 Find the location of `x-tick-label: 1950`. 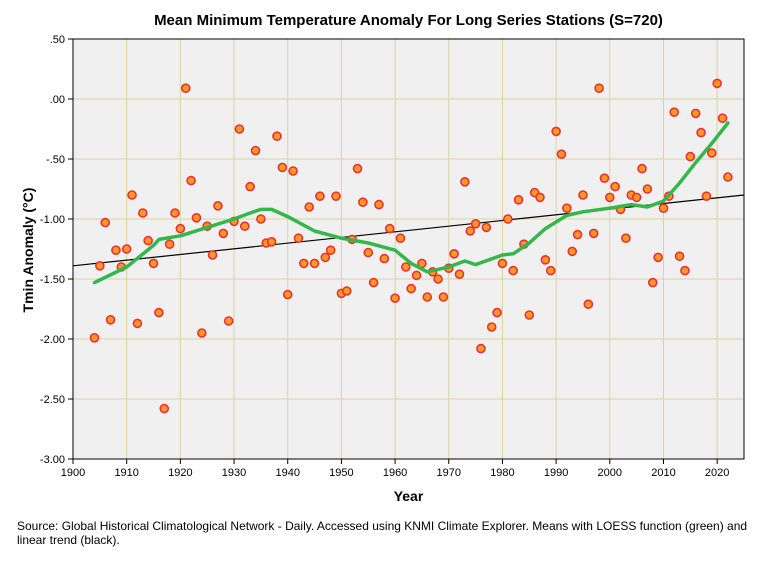

x-tick-label: 1950 is located at coordinates (341, 473).